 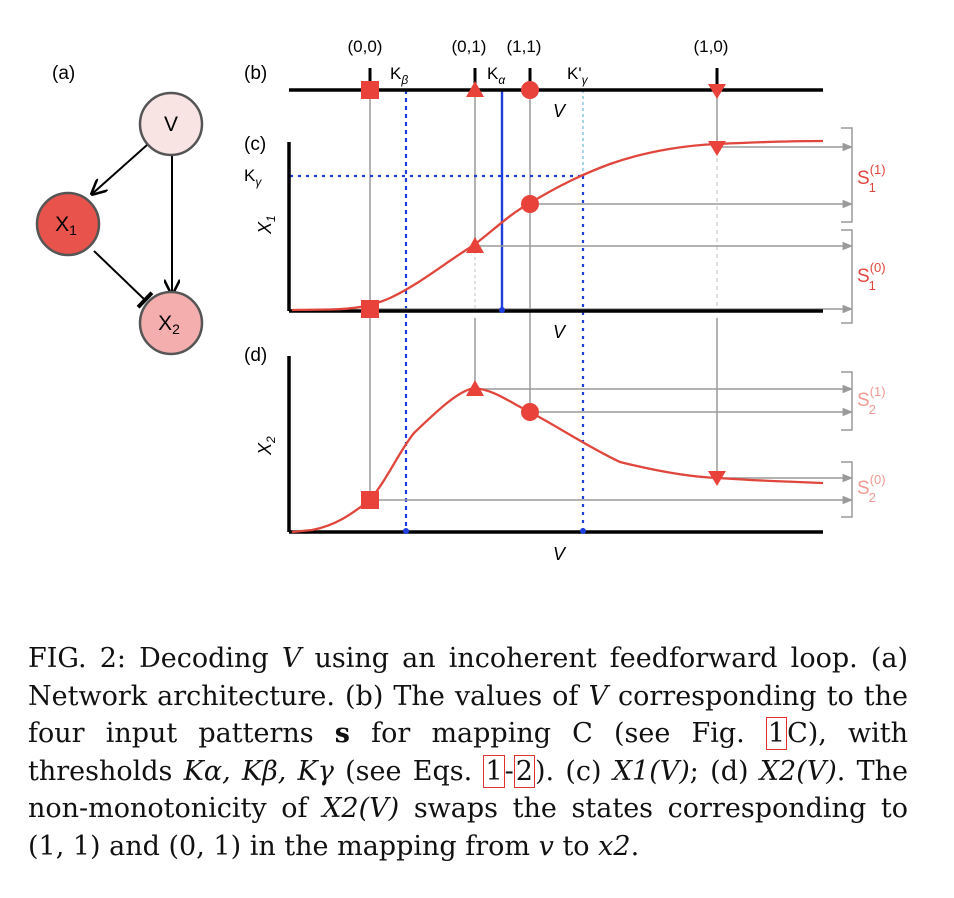 What do you see at coordinates (123, 279) in the screenshot?
I see `edge-x1-x2-inhibit` at bounding box center [123, 279].